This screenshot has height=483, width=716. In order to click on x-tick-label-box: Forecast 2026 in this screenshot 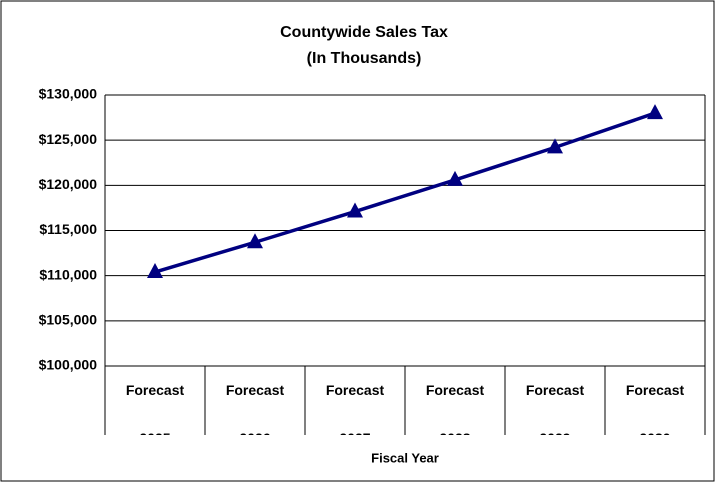, I will do `click(255, 408)`.